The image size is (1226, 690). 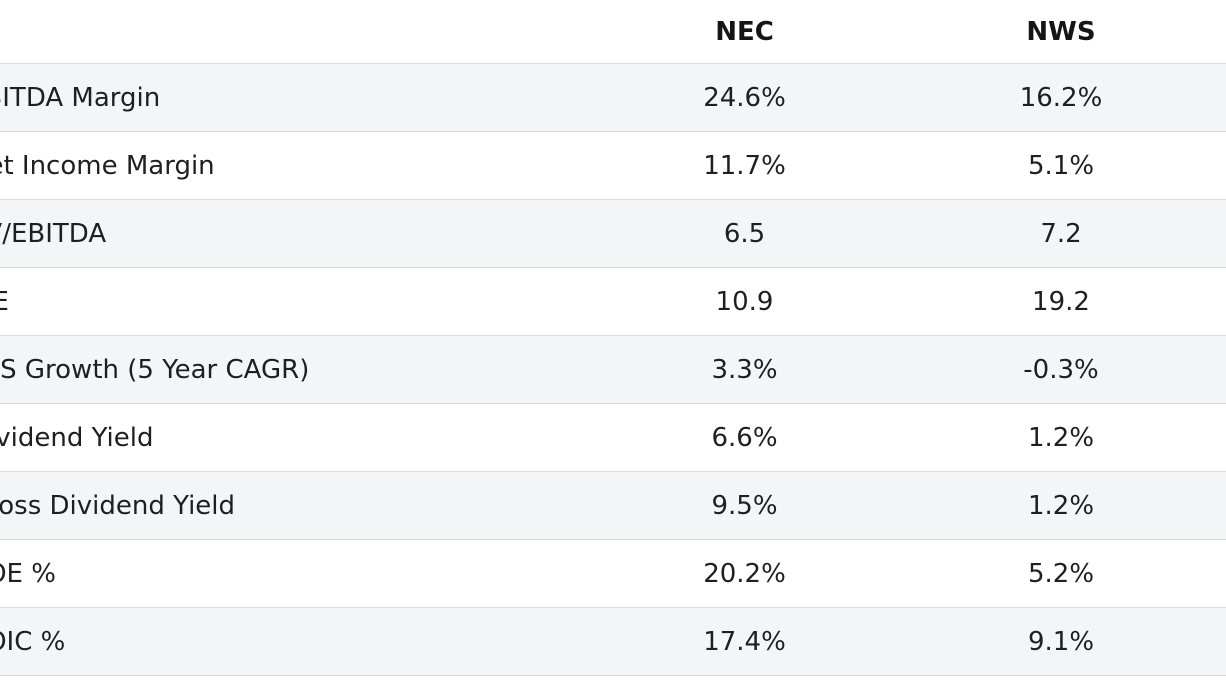 I want to click on table-row: EBITDA Margin 24.6% 16.2%, so click(x=613, y=97).